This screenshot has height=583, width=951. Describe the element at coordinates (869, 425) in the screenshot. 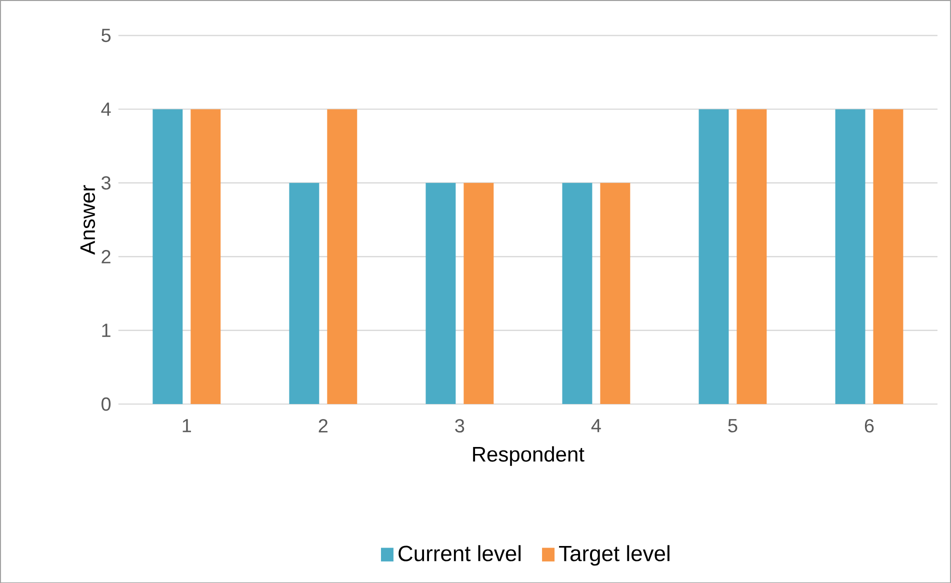

I see `x-tick-label: 6` at that location.